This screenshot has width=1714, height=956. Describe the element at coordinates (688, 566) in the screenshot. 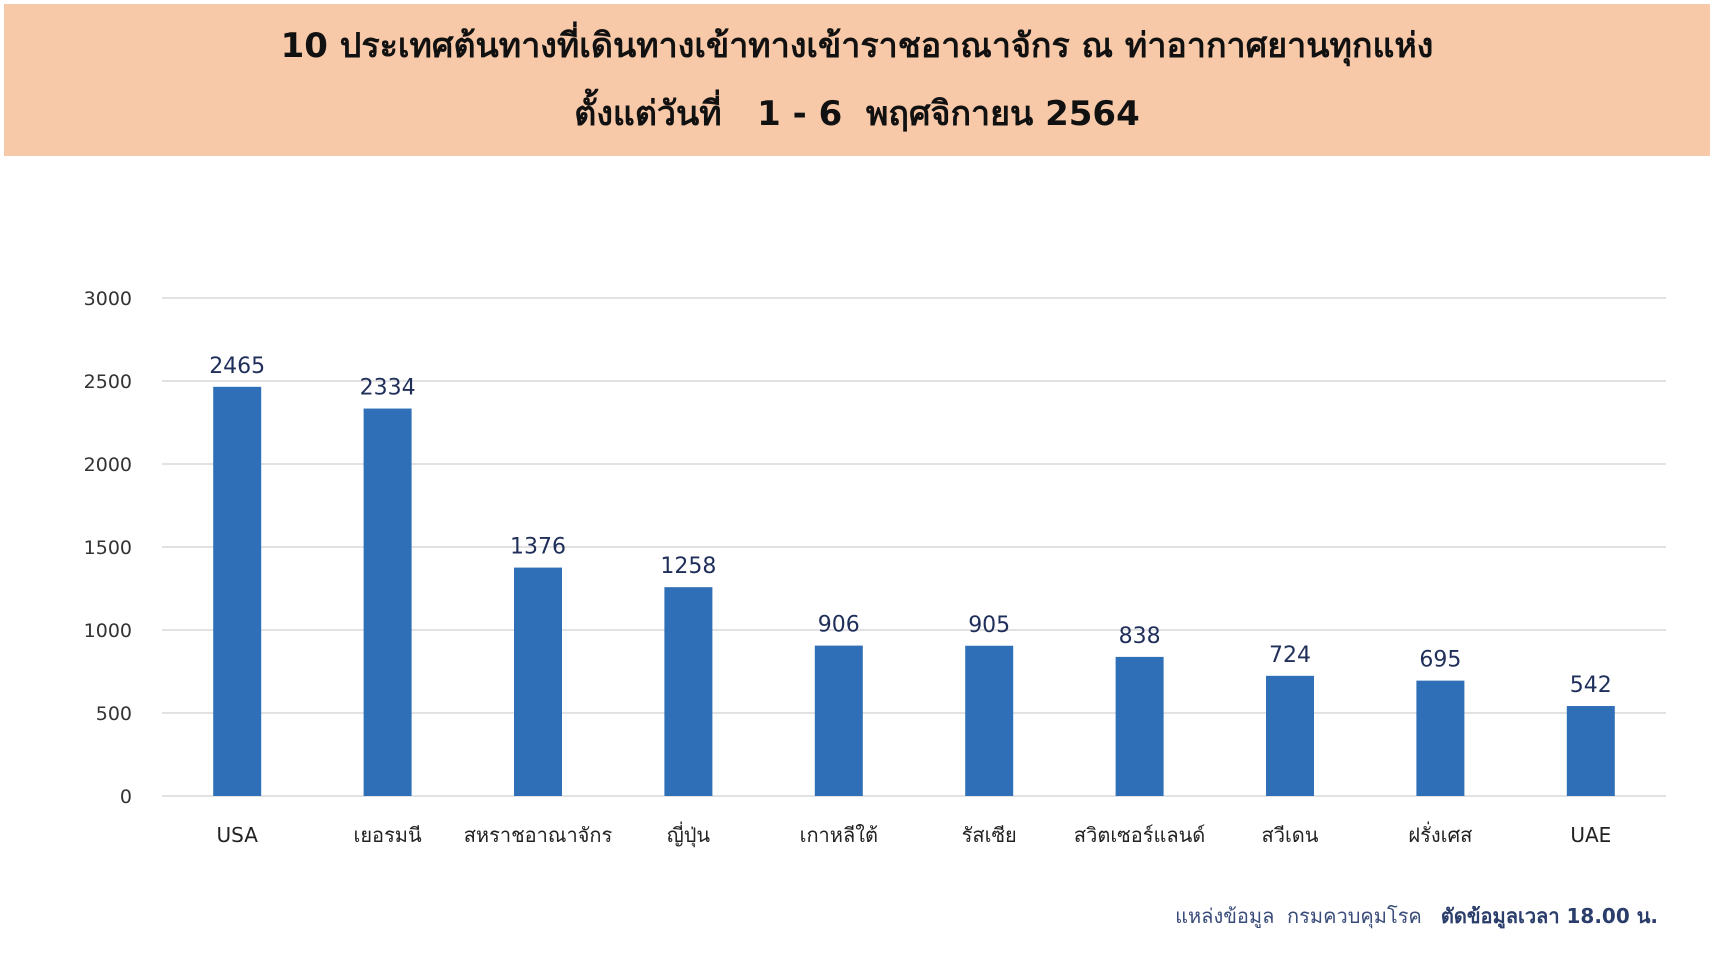

I see `data-label: 1258` at that location.